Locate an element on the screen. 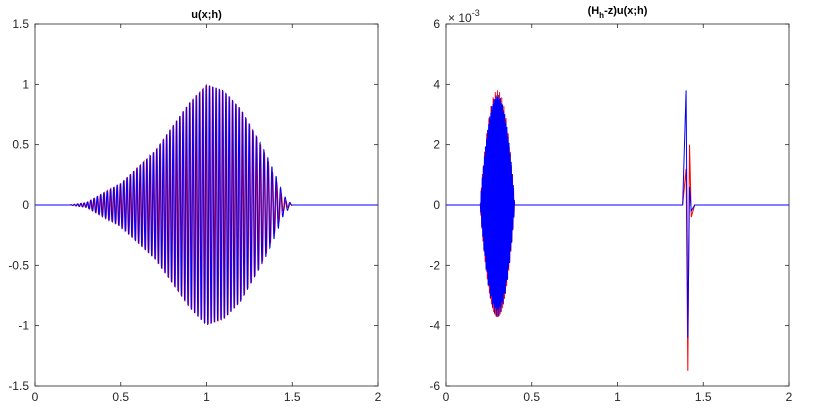  chart-right-title: (Hh-z)u(x;h) is located at coordinates (618, 12).